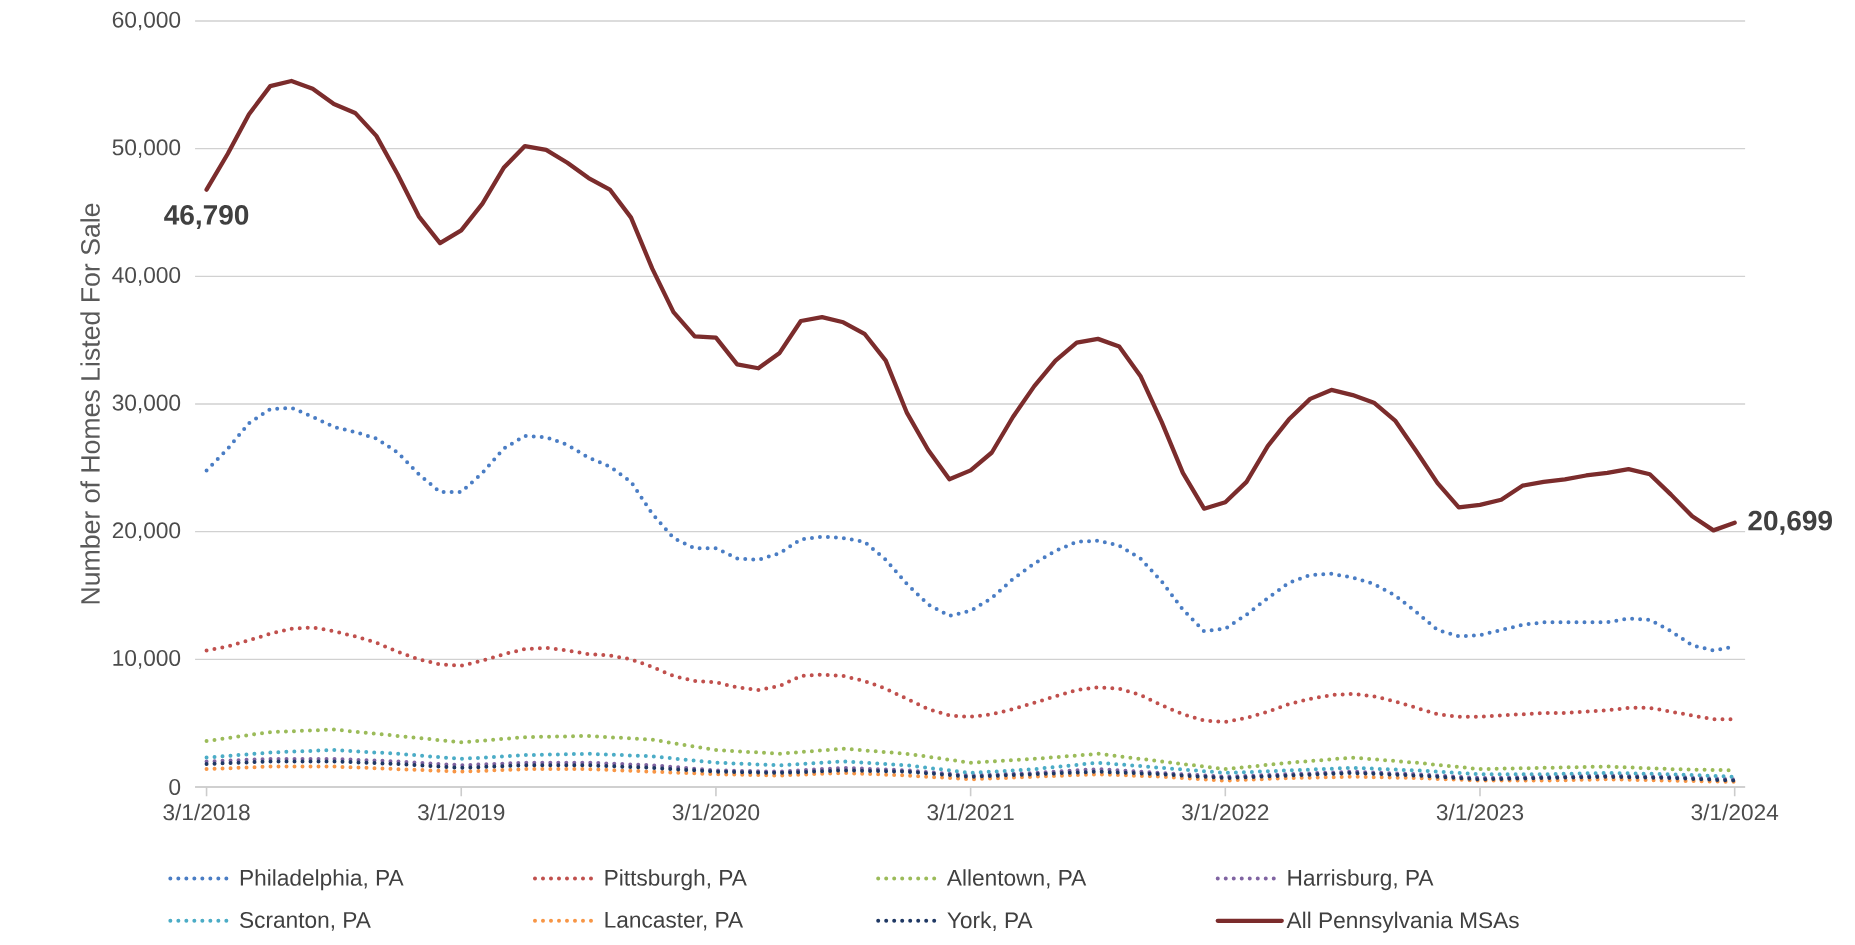 This screenshot has width=1855, height=945. I want to click on y-tick-label: 40,000, so click(146, 276).